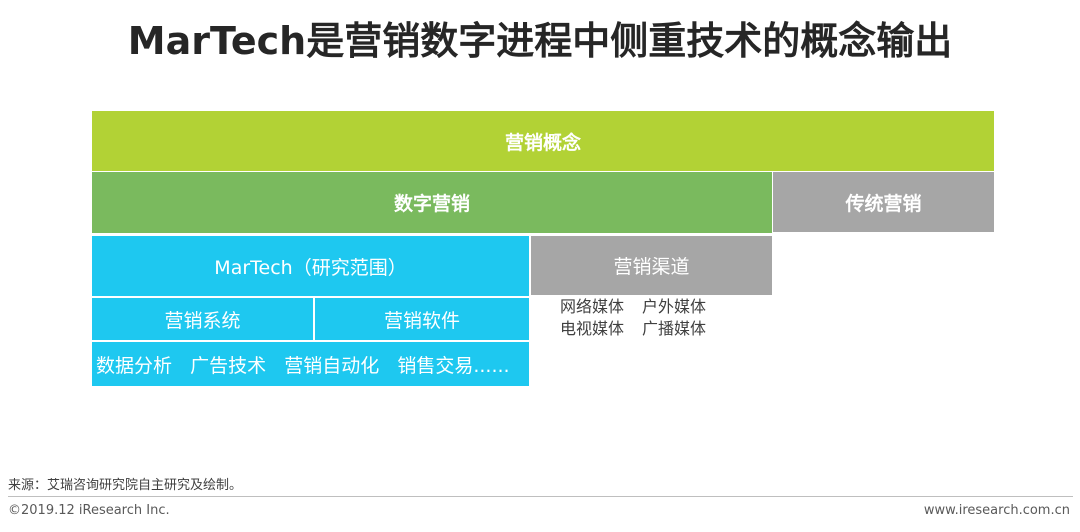 The width and height of the screenshot is (1080, 532). I want to click on channel-item: 电视媒体, so click(592, 328).